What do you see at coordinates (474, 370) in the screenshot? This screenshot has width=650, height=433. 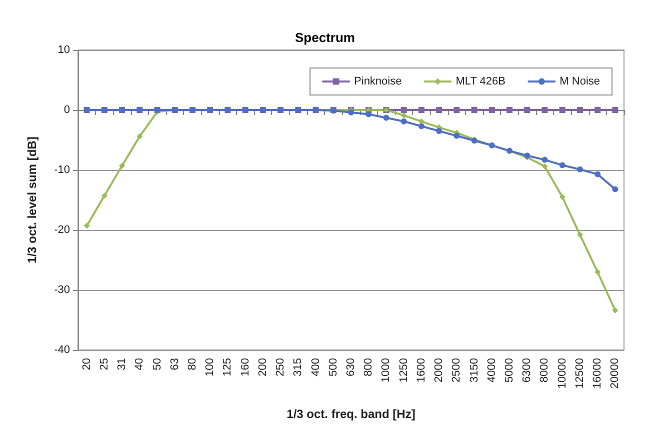 I see `x-tick-label: 3150` at bounding box center [474, 370].